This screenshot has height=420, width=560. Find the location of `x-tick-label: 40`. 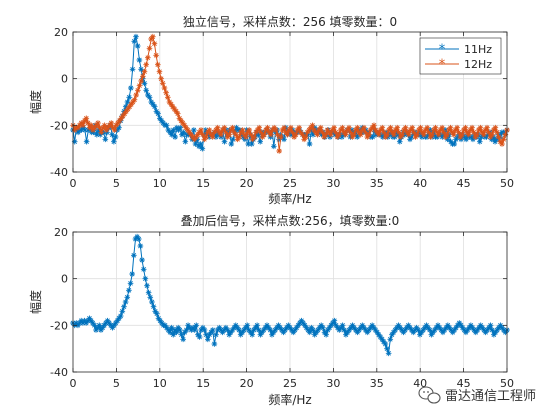

x-tick-label: 40 is located at coordinates (420, 383).